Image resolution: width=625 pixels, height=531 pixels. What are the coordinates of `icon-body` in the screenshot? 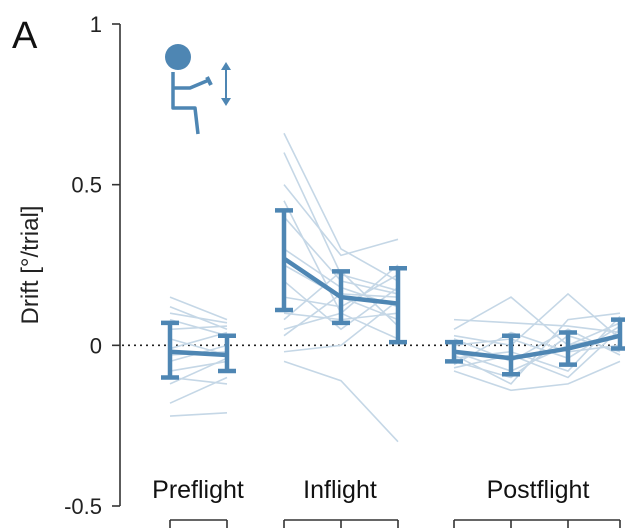 It's located at (190, 103).